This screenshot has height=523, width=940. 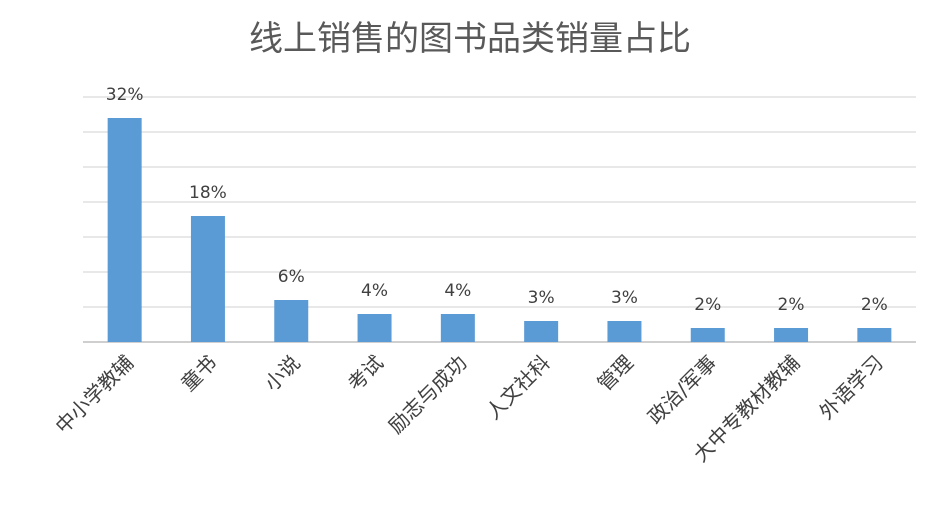 What do you see at coordinates (125, 95) in the screenshot?
I see `data-label-0: 32%` at bounding box center [125, 95].